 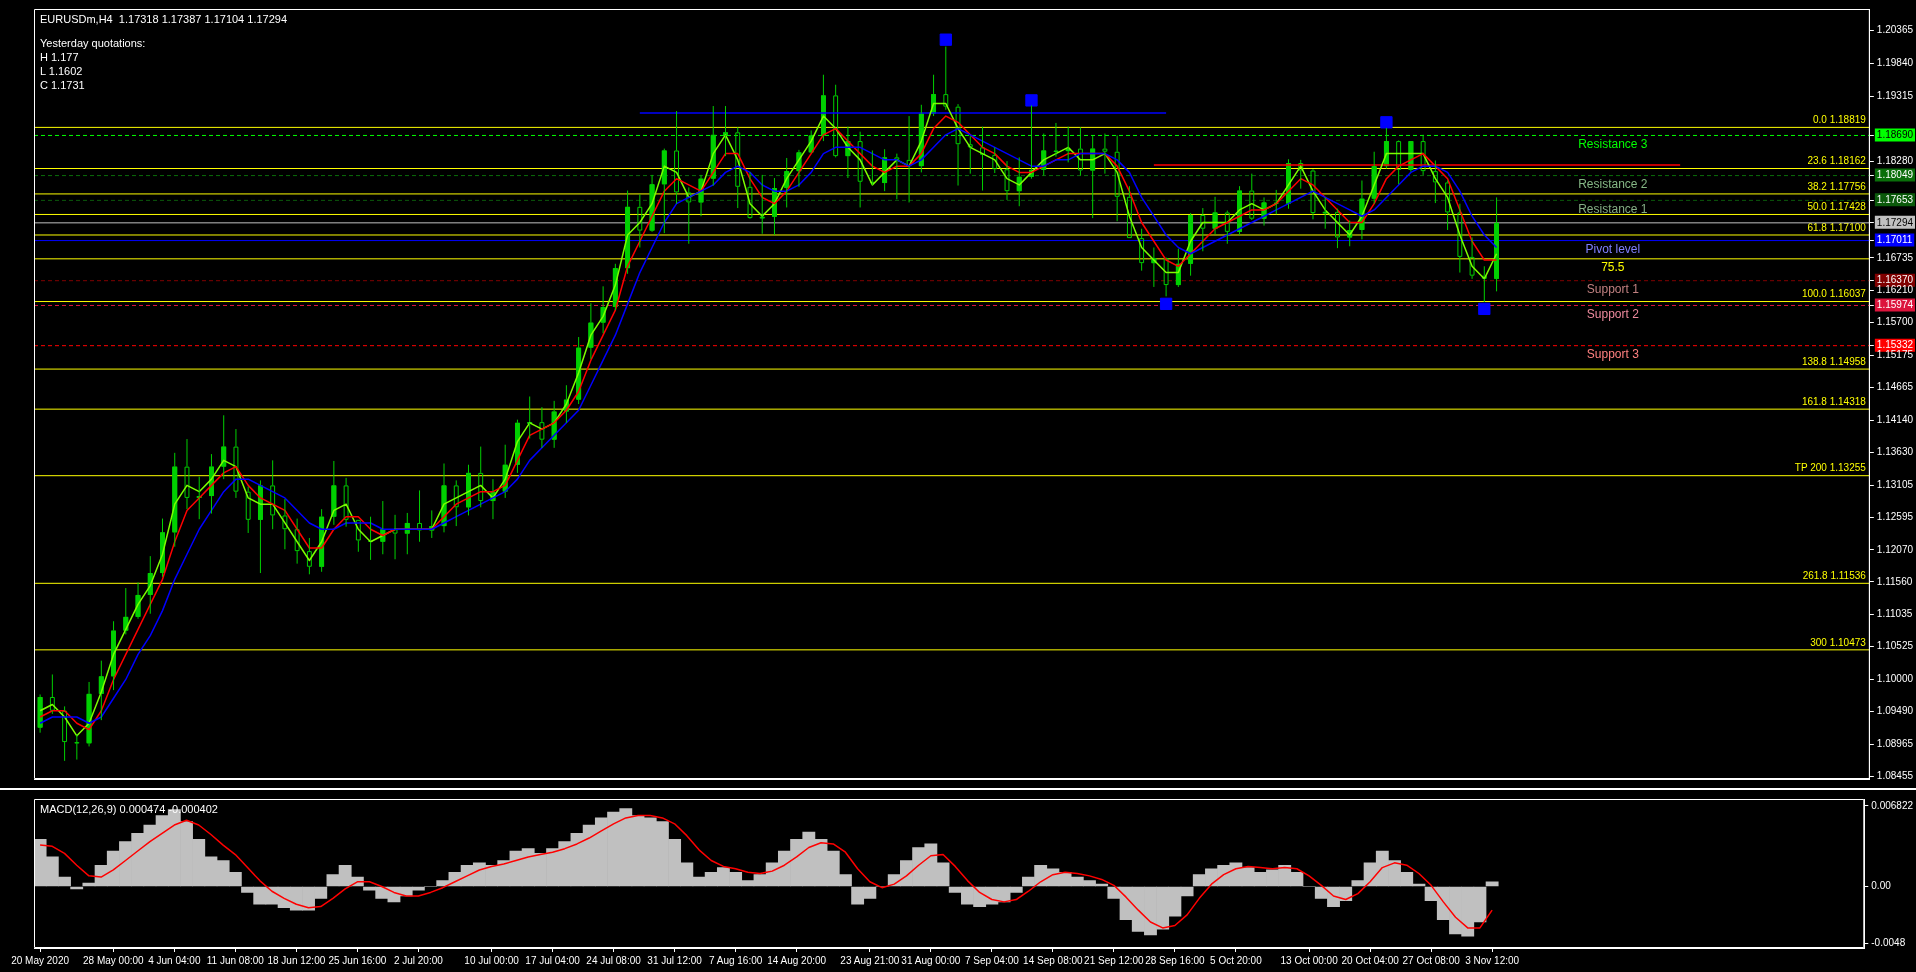 What do you see at coordinates (1613, 313) in the screenshot?
I see `annotation: Support 2` at bounding box center [1613, 313].